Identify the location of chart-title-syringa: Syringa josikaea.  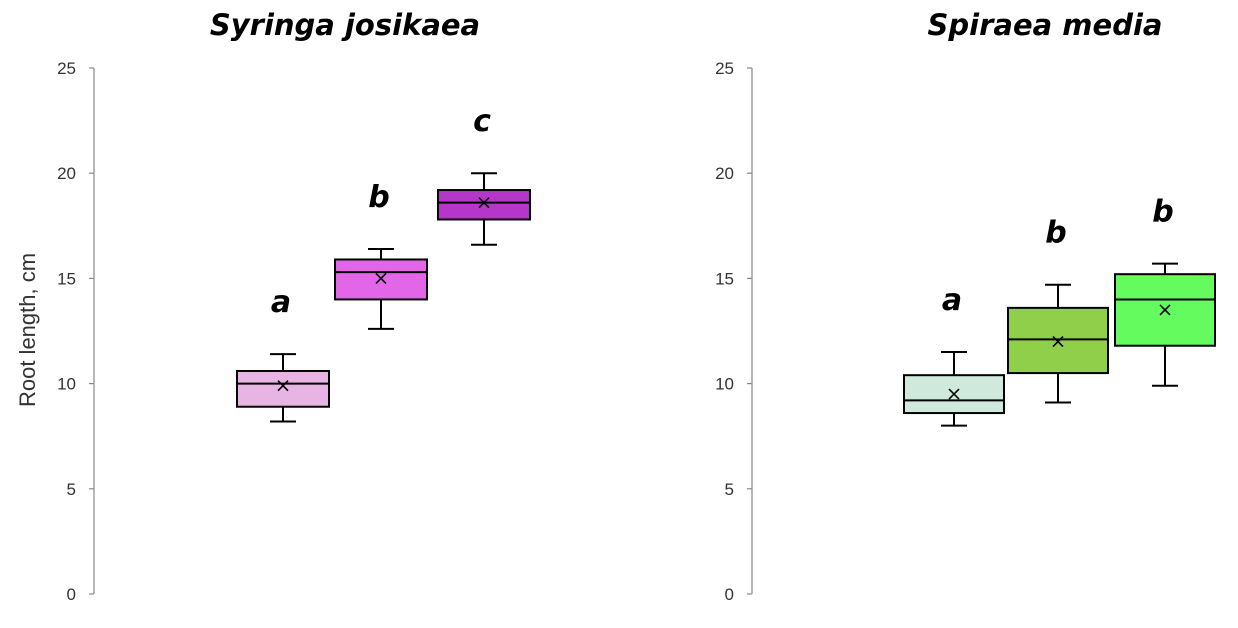
(345, 25).